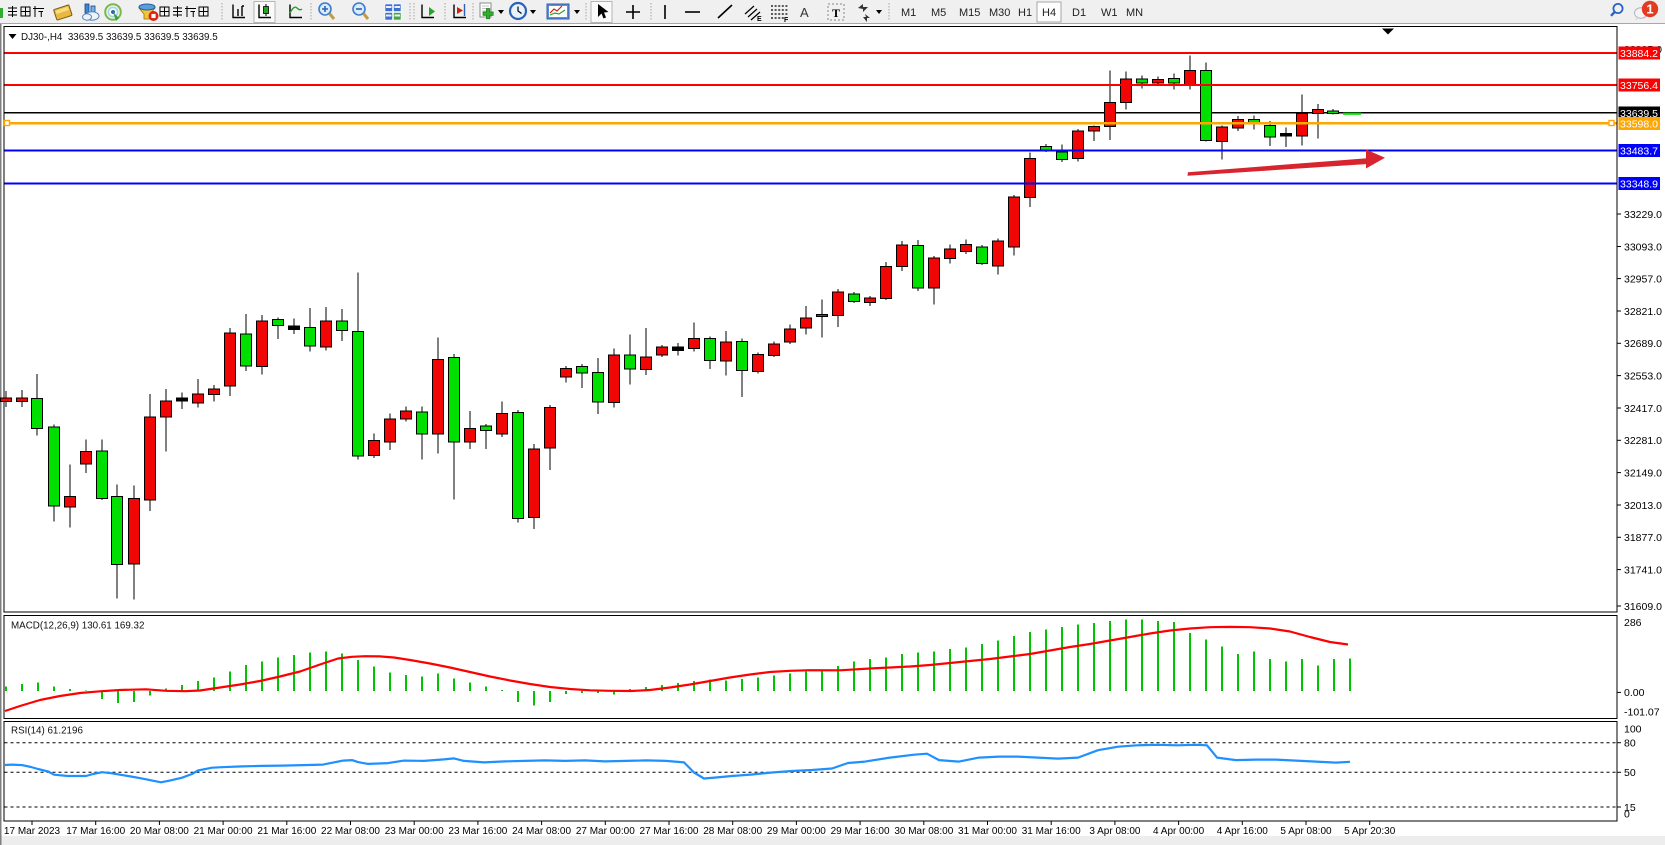 This screenshot has width=1665, height=845. Describe the element at coordinates (1639, 125) in the screenshot. I see `svg-text: 33598.0` at that location.